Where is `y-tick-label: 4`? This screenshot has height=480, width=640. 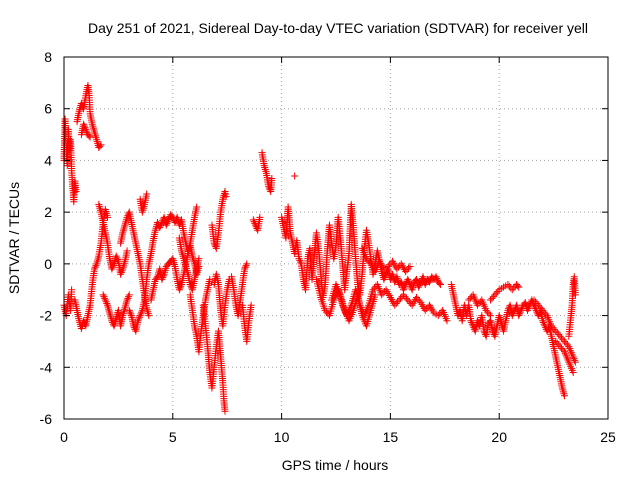
y-tick-label: 4 is located at coordinates (48, 160).